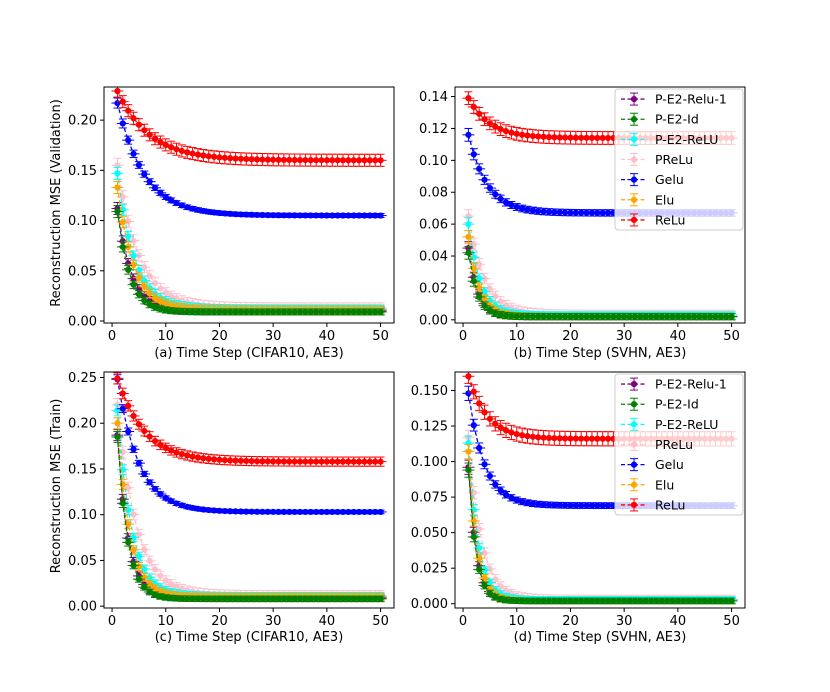 This screenshot has height=692, width=830. What do you see at coordinates (273, 336) in the screenshot?
I see `x-tick-label: 30` at bounding box center [273, 336].